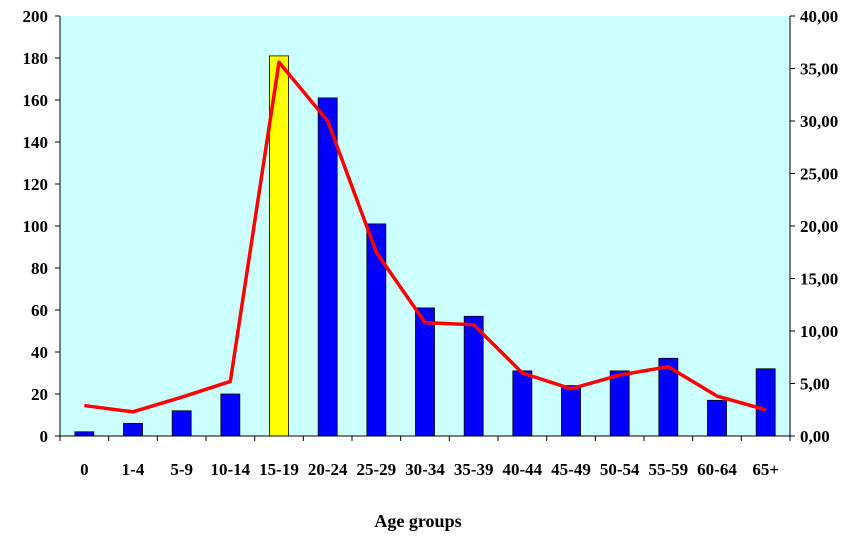 Image resolution: width=864 pixels, height=536 pixels. What do you see at coordinates (376, 469) in the screenshot?
I see `x-tick-label: 25-29` at bounding box center [376, 469].